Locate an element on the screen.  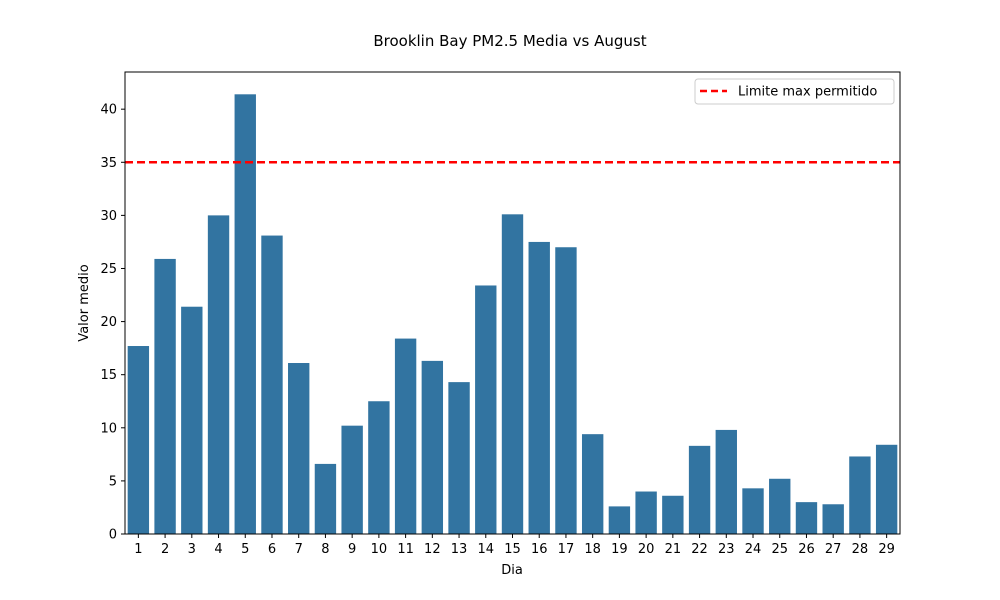
y-tick-label: 15 is located at coordinates (108, 375).